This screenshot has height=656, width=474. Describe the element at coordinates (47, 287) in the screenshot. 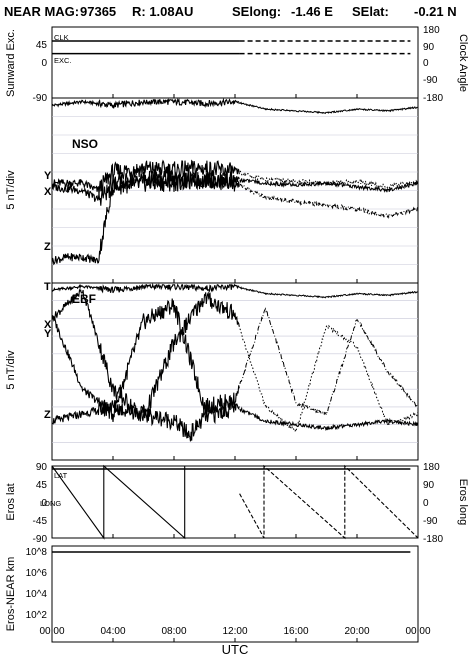

I see `ebf-label-t: T` at that location.